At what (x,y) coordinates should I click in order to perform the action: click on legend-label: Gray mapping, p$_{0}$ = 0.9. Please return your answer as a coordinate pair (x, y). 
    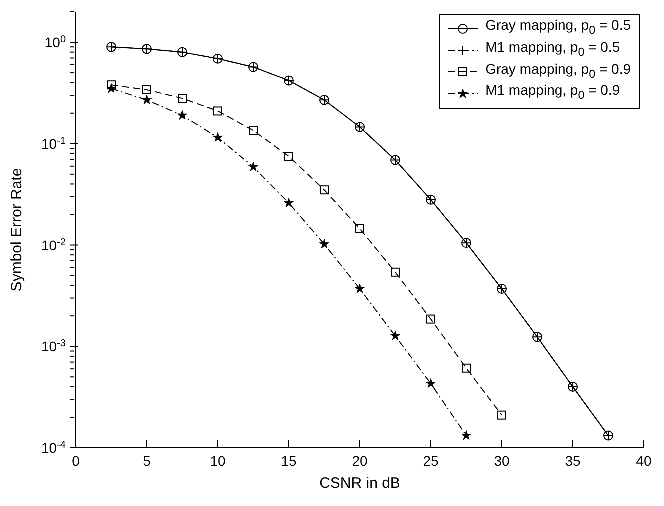
    Looking at the image, I should click on (558, 71).